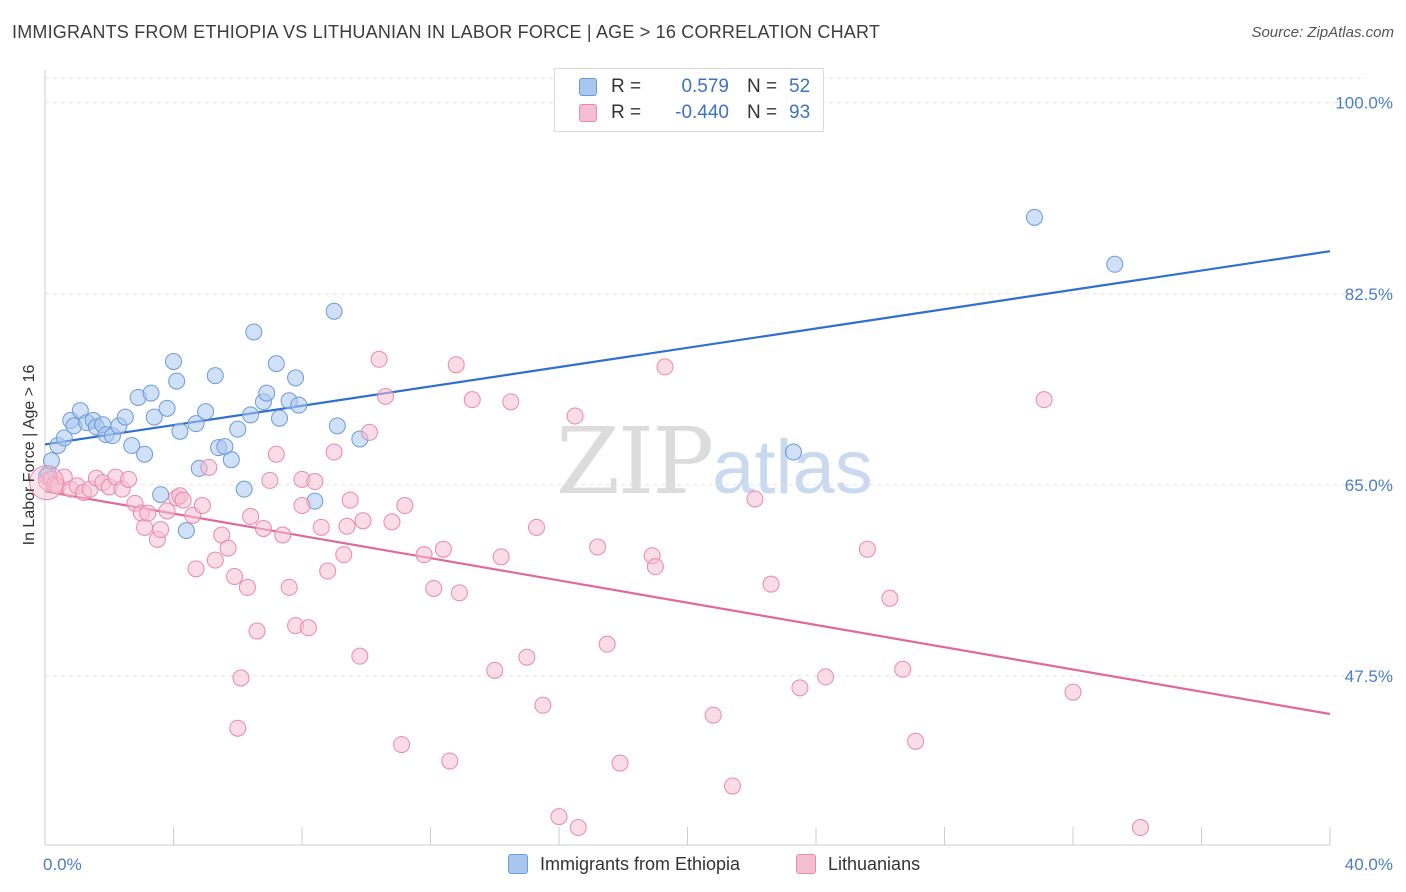 Image resolution: width=1406 pixels, height=892 pixels. What do you see at coordinates (588, 113) in the screenshot?
I see `legend-swatch-lithuanians` at bounding box center [588, 113].